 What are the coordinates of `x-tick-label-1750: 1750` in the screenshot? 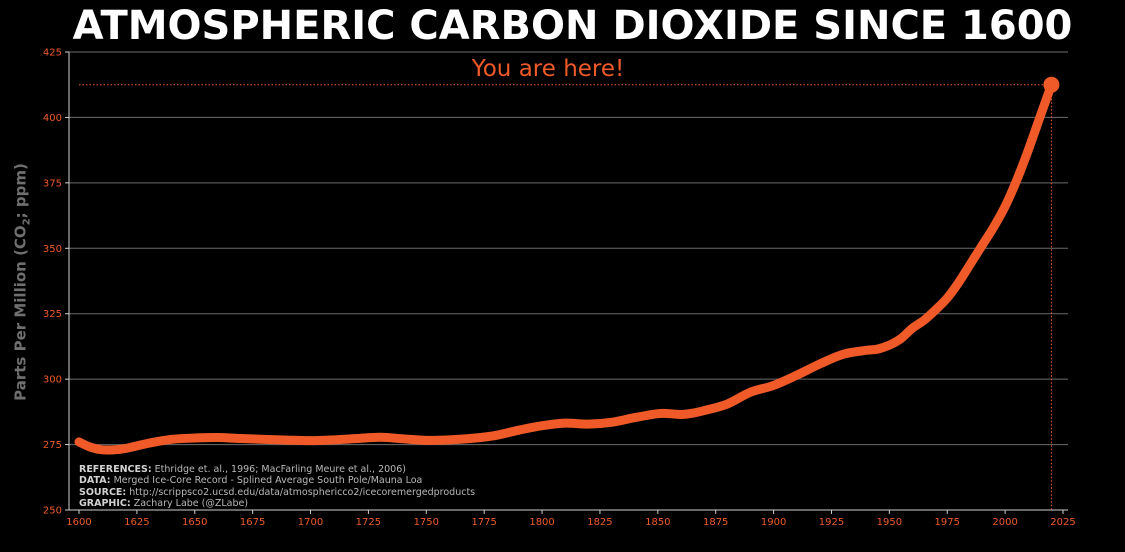 It's located at (426, 522).